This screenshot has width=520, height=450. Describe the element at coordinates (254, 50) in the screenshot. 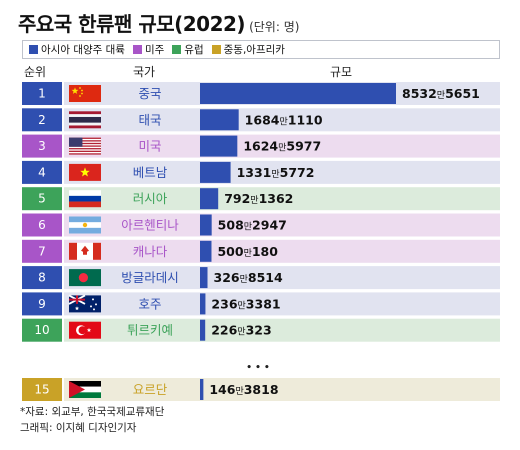

I see `legend-label: 중동,아프리카` at that location.